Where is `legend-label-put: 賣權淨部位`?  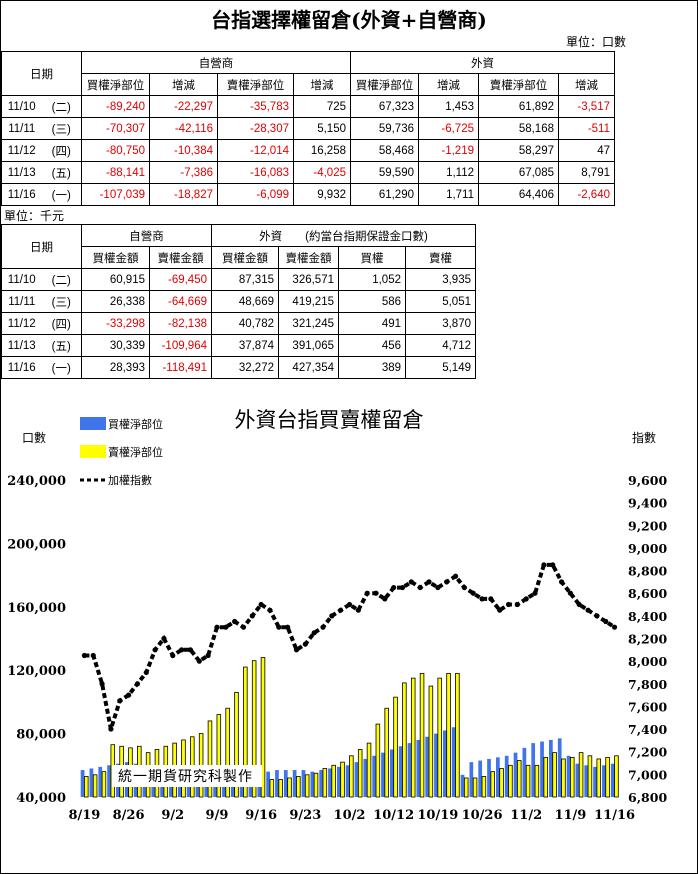
legend-label-put: 賣權淨部位 is located at coordinates (135, 452).